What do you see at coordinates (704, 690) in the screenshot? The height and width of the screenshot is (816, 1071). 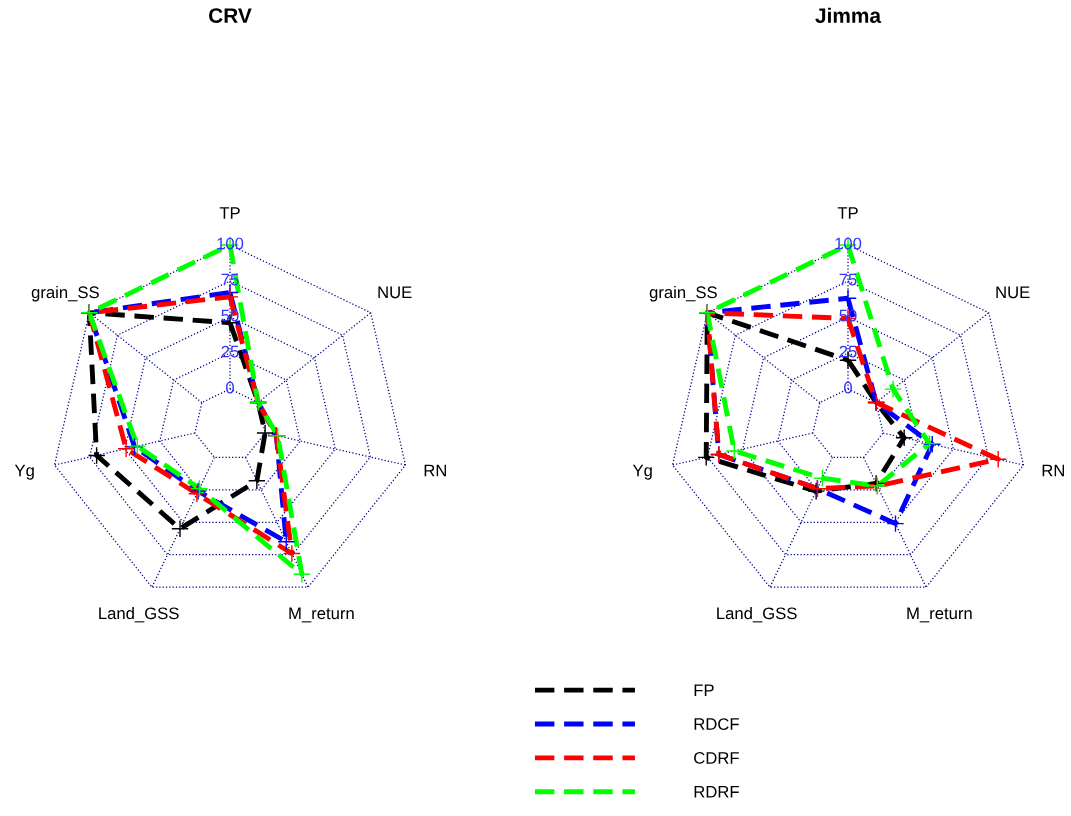 I see `text: FP` at bounding box center [704, 690].